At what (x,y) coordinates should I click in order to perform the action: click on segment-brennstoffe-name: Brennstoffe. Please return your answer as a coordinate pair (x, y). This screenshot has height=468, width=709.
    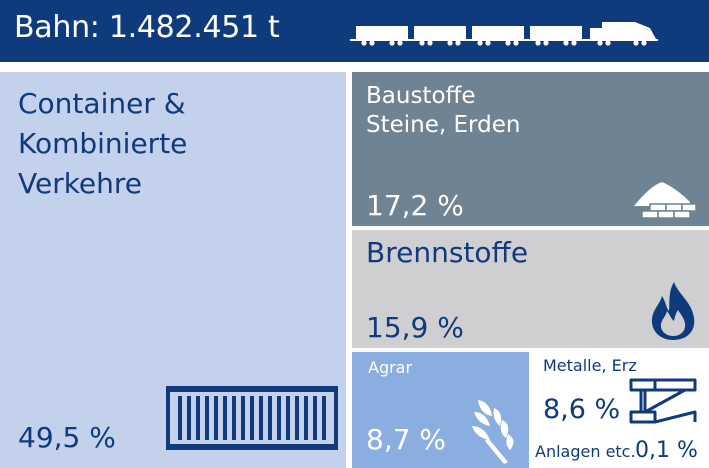
    Looking at the image, I should click on (447, 252).